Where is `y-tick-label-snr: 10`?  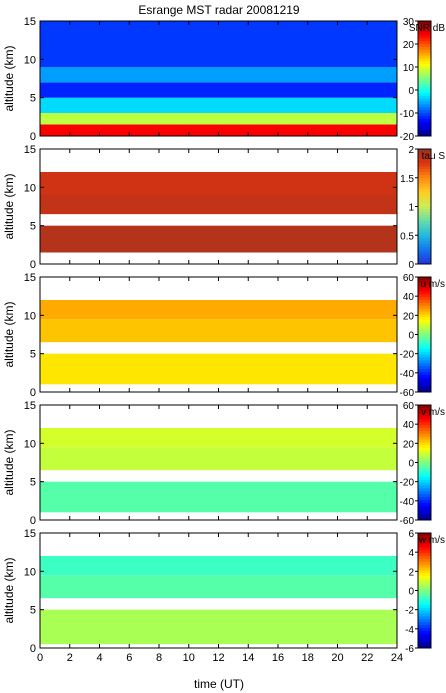
y-tick-label-snr: 10 is located at coordinates (30, 60).